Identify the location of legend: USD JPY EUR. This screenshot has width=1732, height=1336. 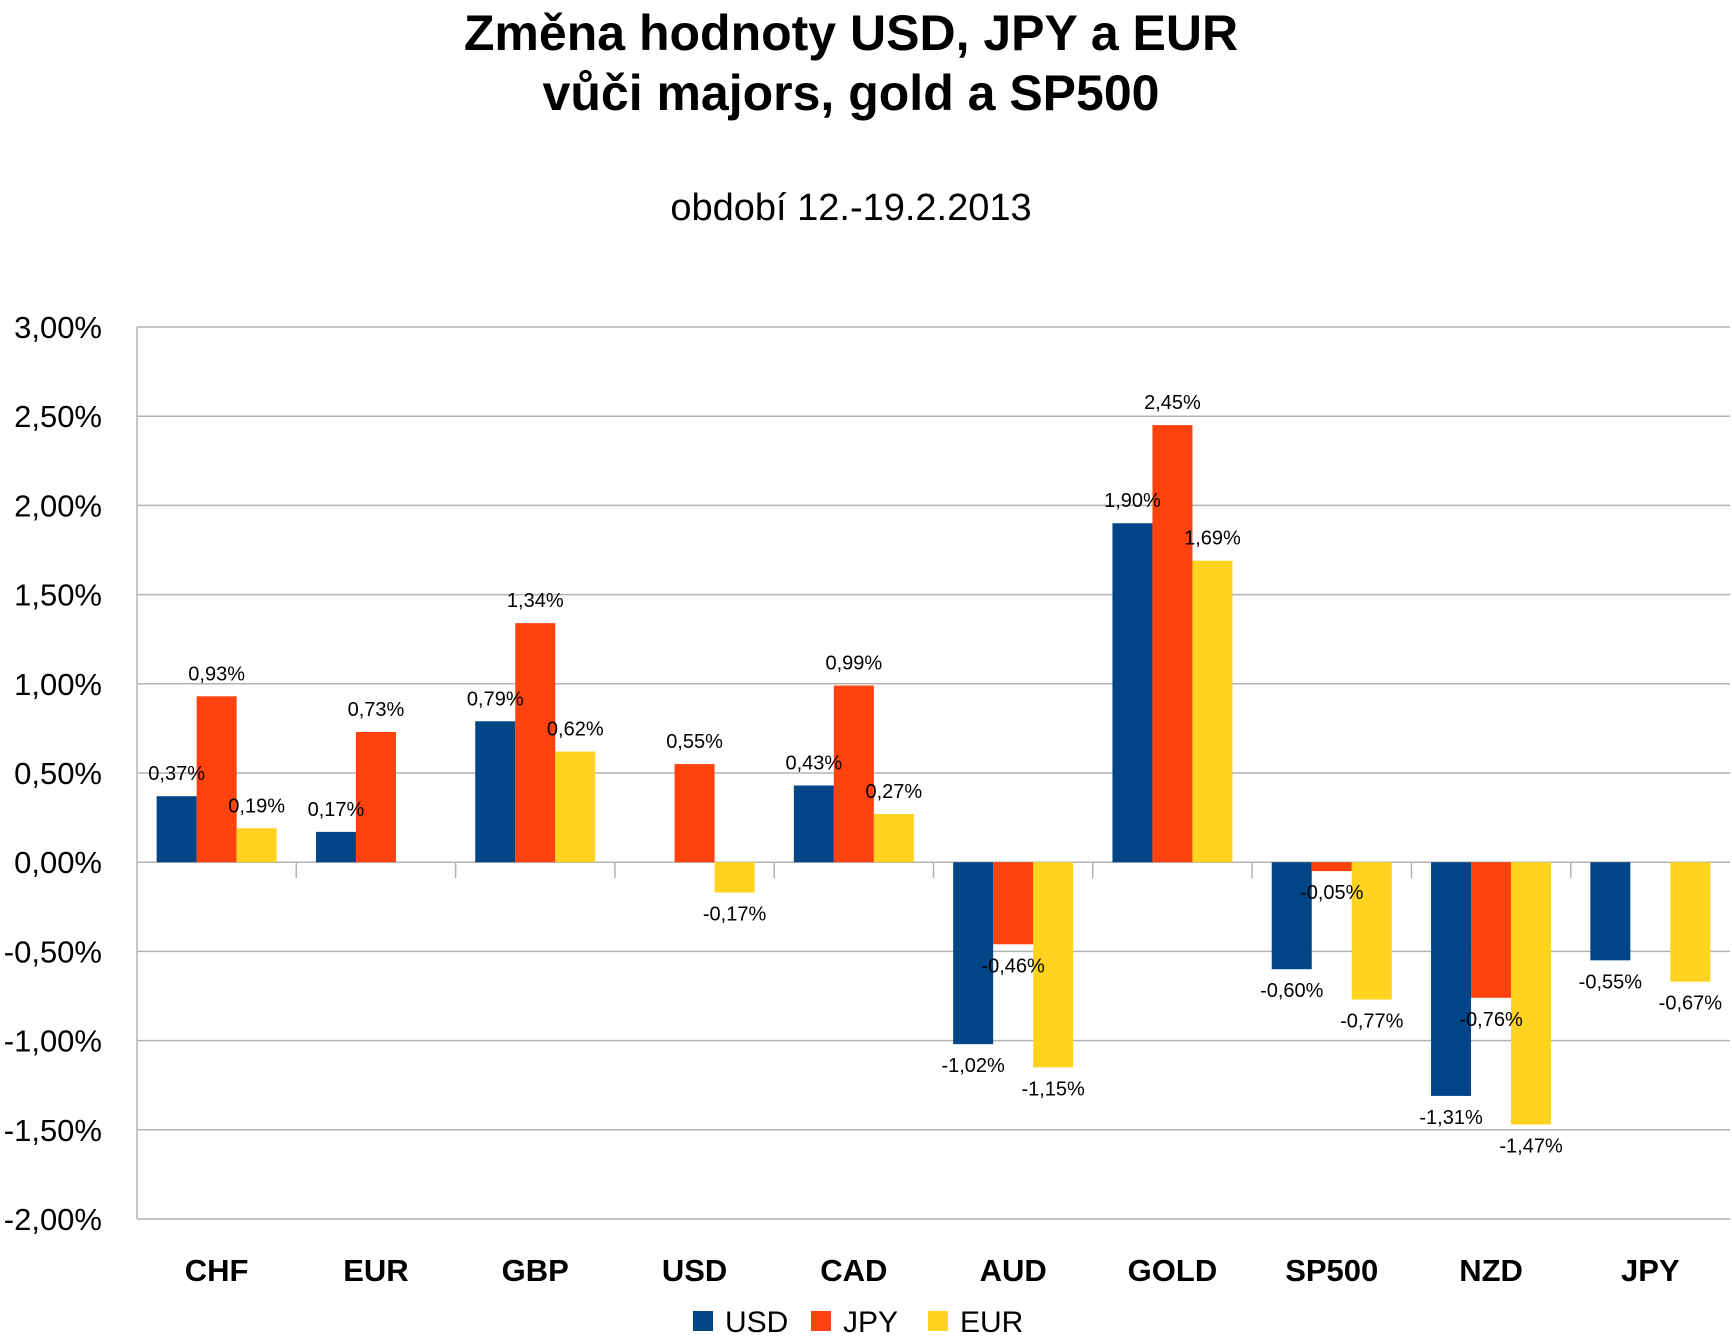
(858, 1321).